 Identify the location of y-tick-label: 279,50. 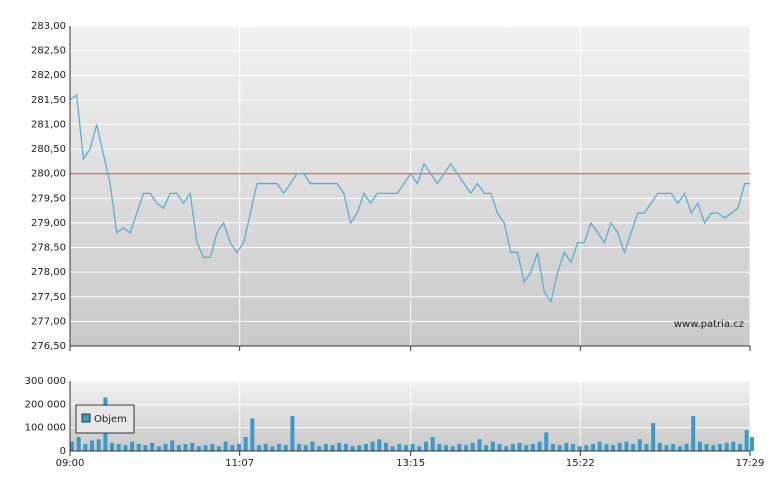
(48, 198).